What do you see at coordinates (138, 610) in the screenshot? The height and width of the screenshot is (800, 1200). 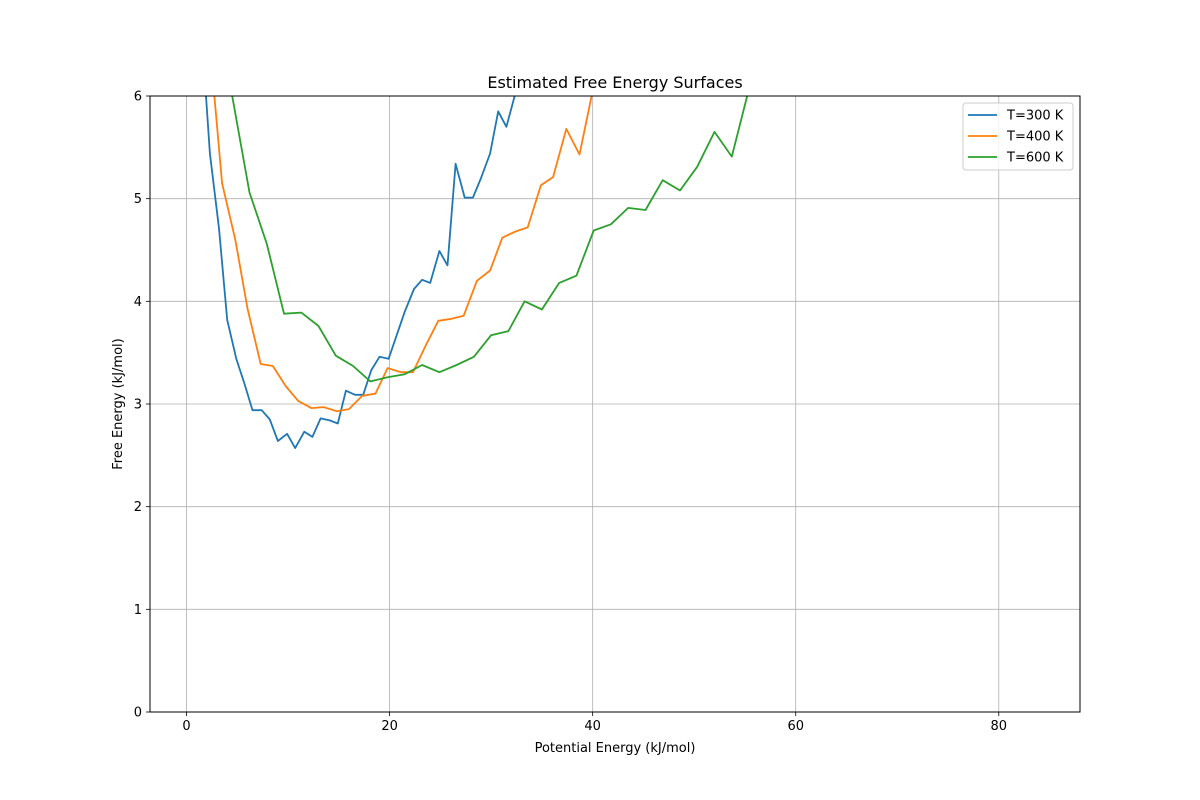 I see `y-tick-label: 1` at bounding box center [138, 610].